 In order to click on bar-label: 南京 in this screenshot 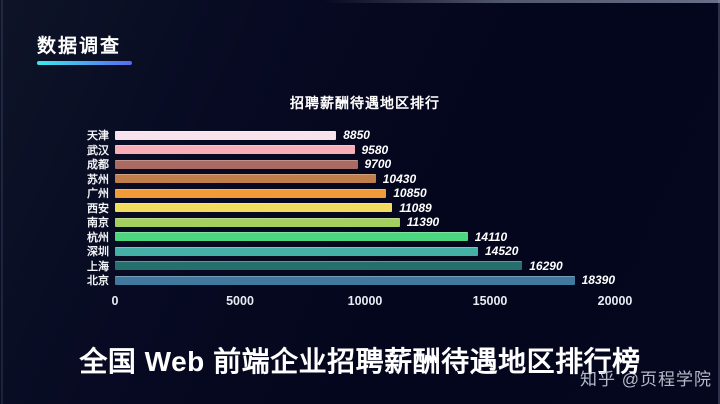, I will do `click(98, 223)`.